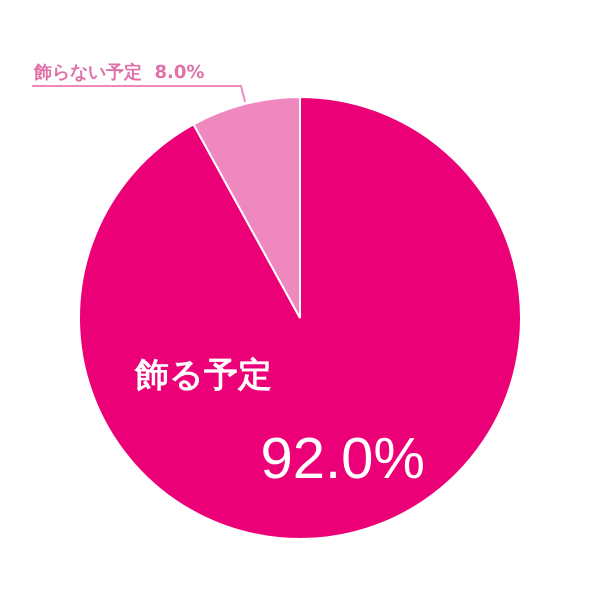 This screenshot has width=600, height=600. What do you see at coordinates (203, 375) in the screenshot?
I see `slice-label: 飾る予定` at bounding box center [203, 375].